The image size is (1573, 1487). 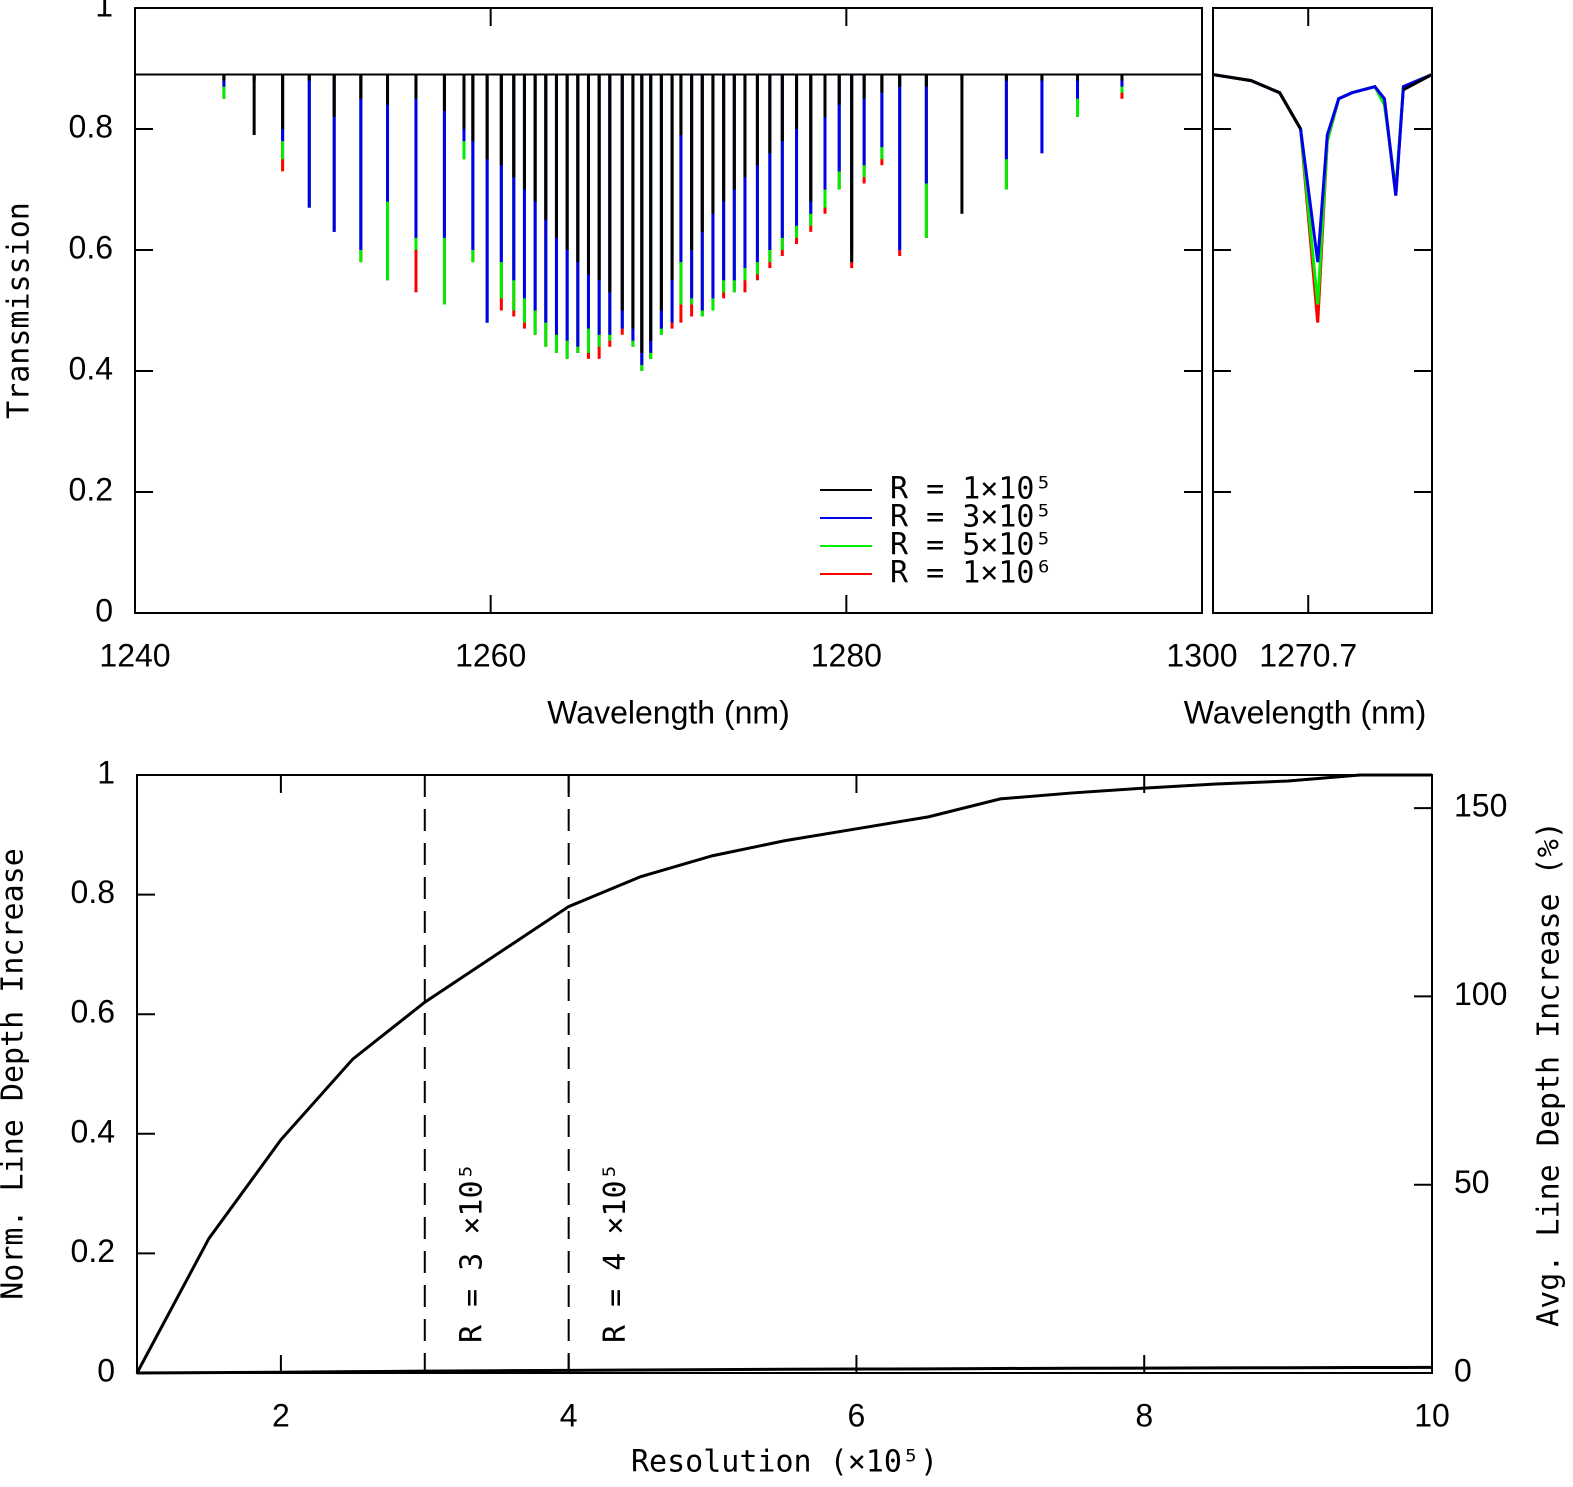 I want to click on x-axis-label: Resolution (×10⁵), so click(x=784, y=1462).